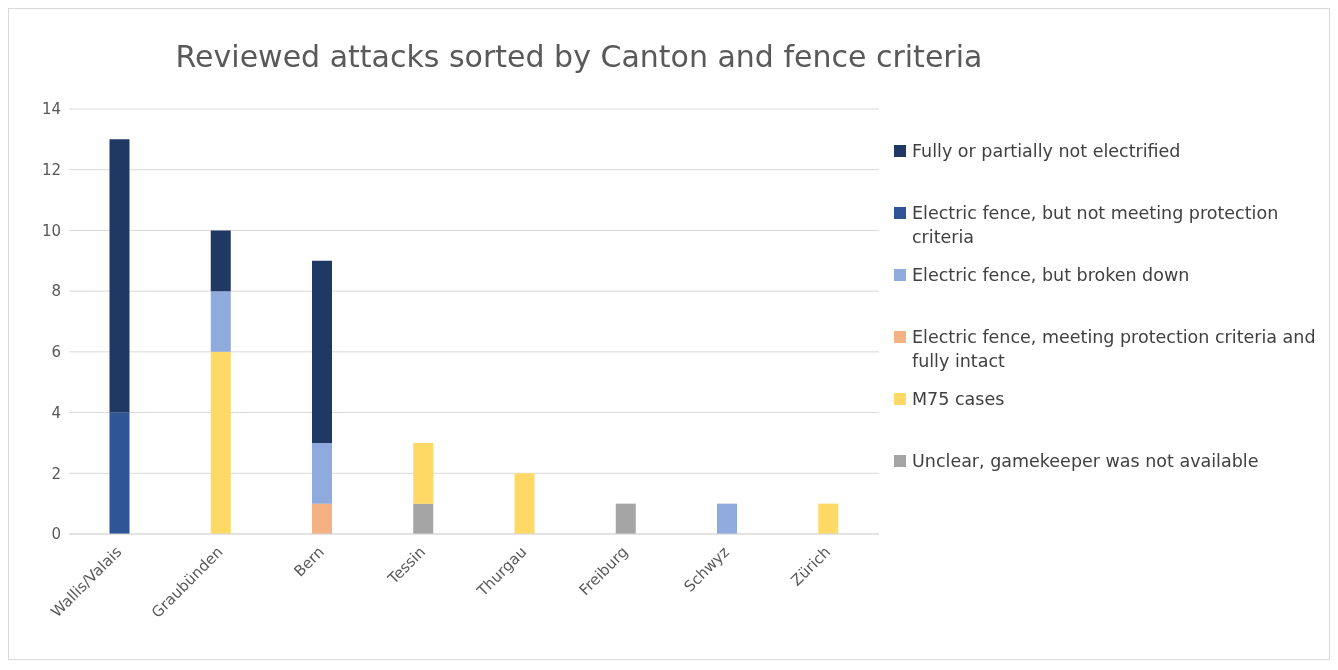 The height and width of the screenshot is (670, 1338). I want to click on y-tick-label: 10, so click(51, 230).